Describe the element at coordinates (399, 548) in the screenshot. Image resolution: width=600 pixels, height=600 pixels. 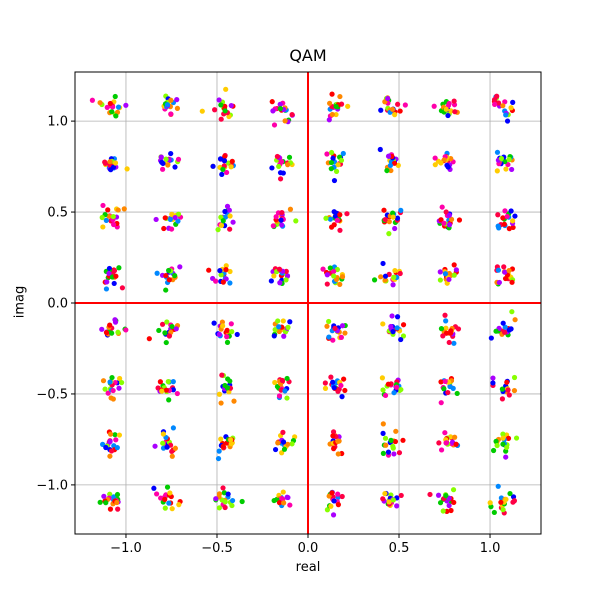
I see `x-tick-label: 0.5` at that location.